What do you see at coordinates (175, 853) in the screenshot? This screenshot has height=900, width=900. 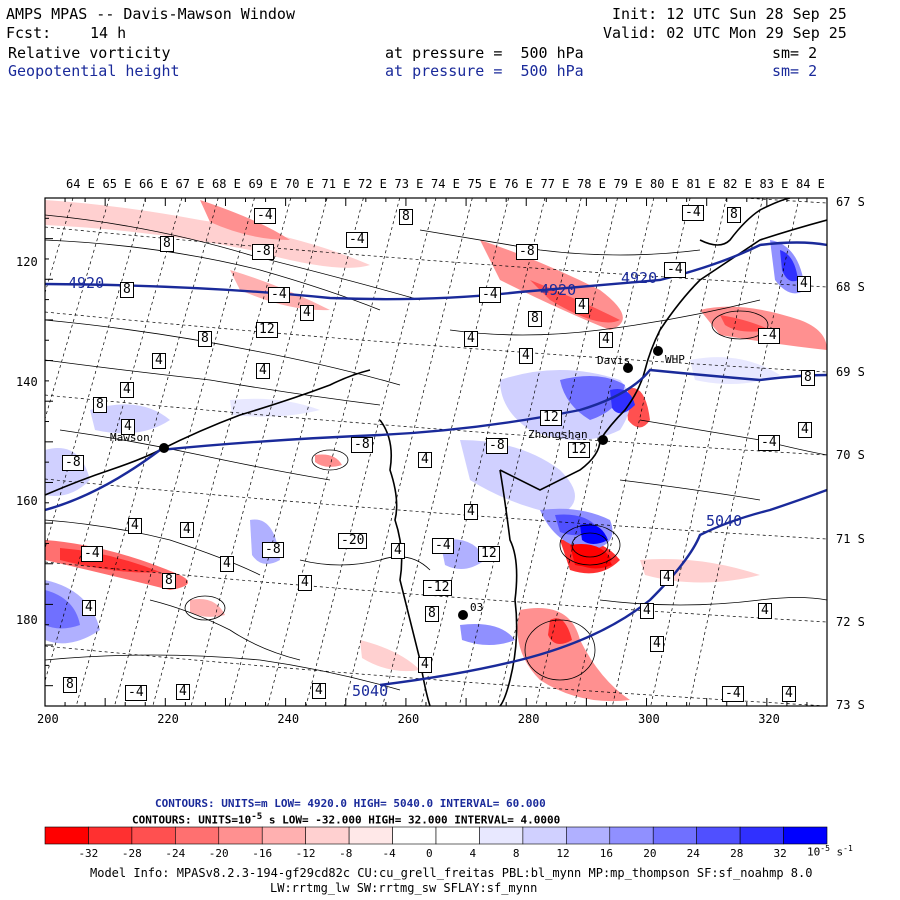 I see `colorbar-tick: -24` at bounding box center [175, 853].